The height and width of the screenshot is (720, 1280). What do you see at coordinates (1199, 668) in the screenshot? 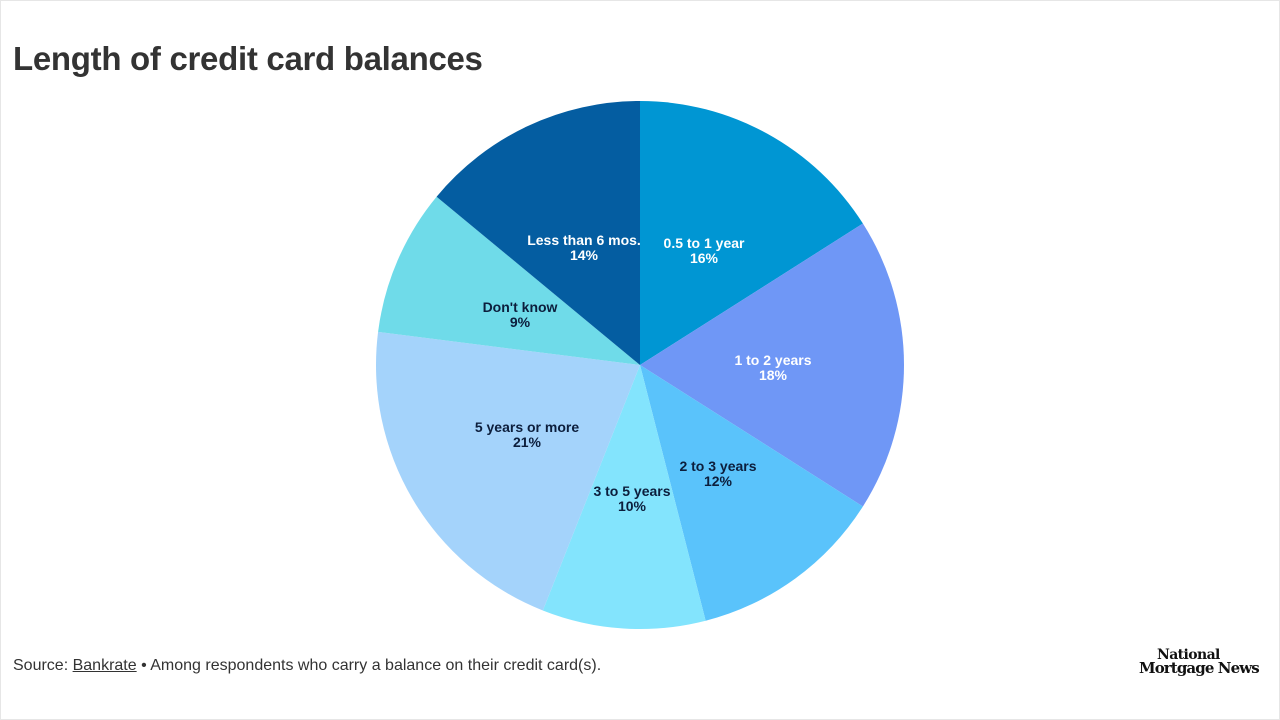
I see `logo-line-2: Mortgage News` at bounding box center [1199, 668].